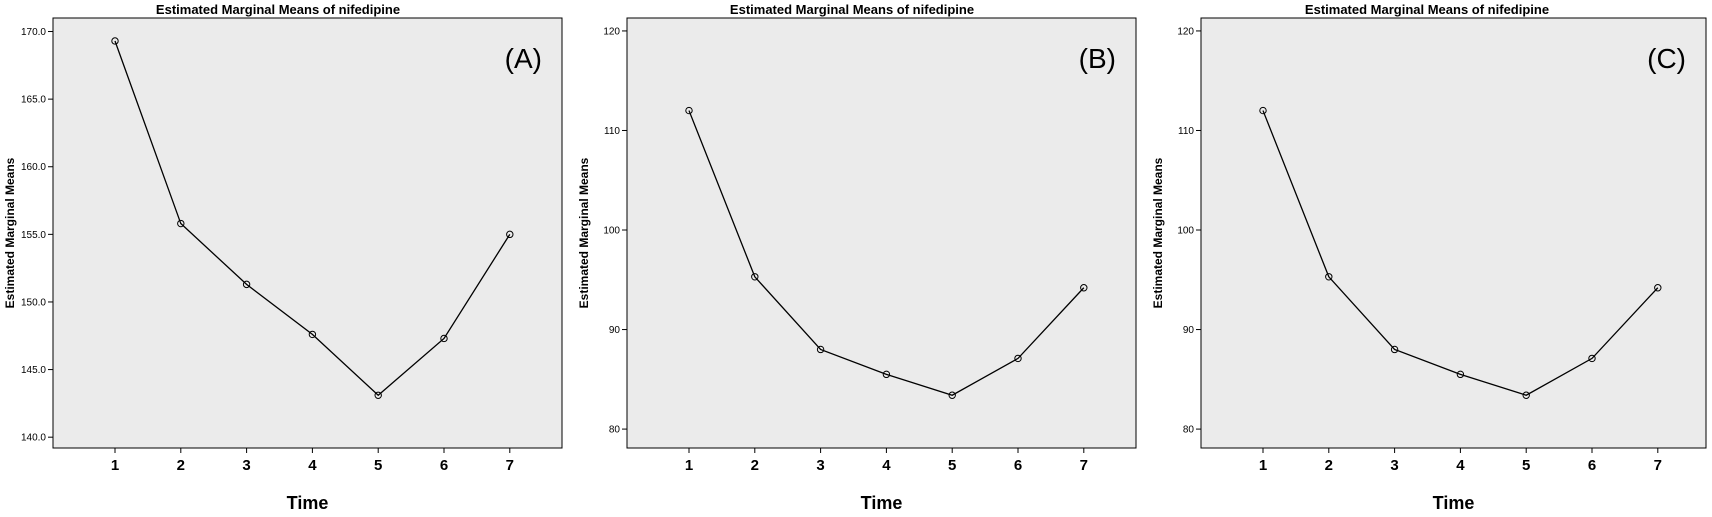 This screenshot has height=517, width=1712. I want to click on y-tick-label: 150.0, so click(33, 302).